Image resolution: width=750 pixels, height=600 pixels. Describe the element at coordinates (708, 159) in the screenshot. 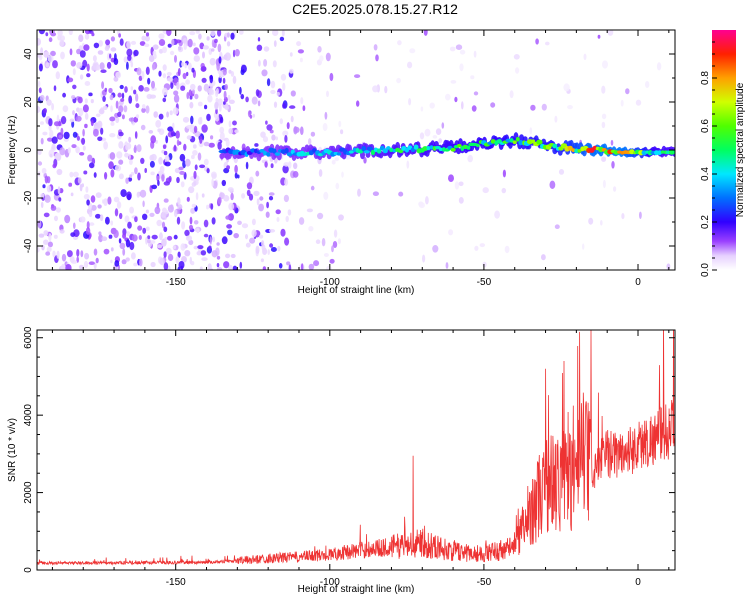

I see `colorbar-ticks: 0.0 0.2 0.4 0.6 0.8` at that location.